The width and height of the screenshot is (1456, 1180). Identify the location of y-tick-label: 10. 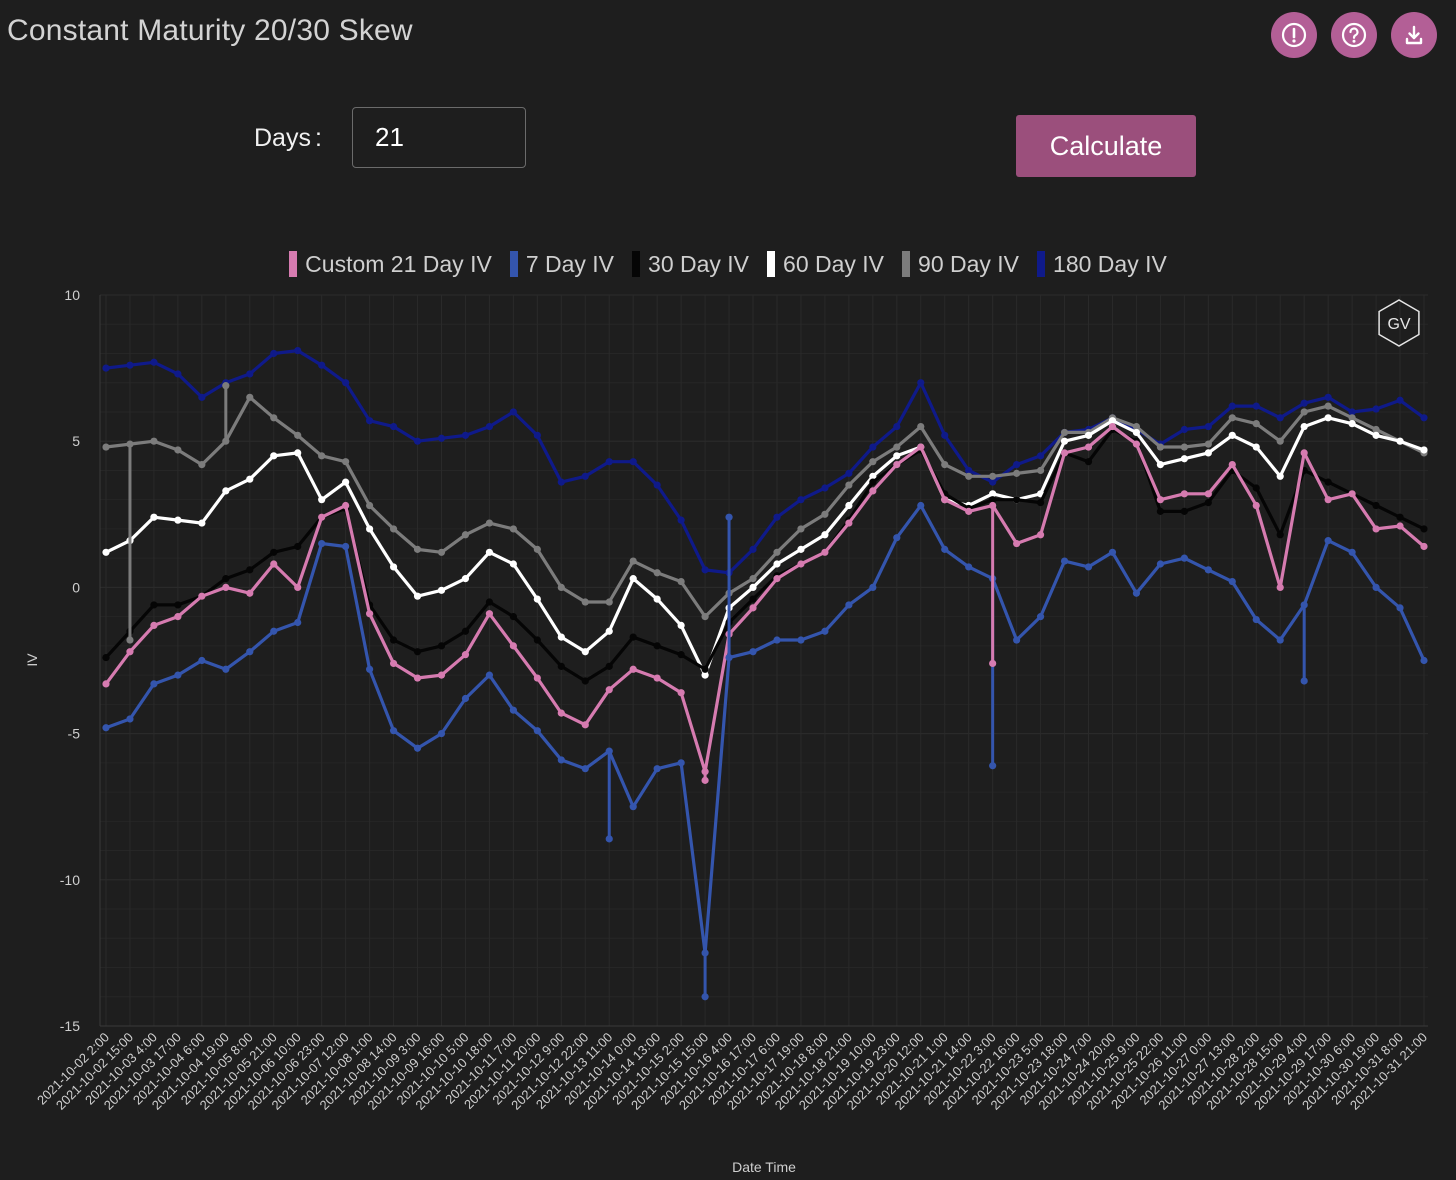
(72, 295).